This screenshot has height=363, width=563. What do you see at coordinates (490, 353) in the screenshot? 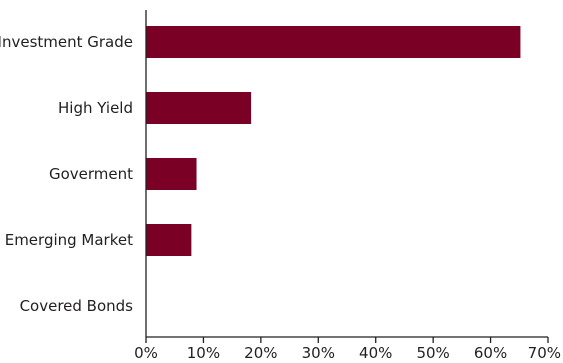
I see `x-tick-label: 60%` at bounding box center [490, 353].